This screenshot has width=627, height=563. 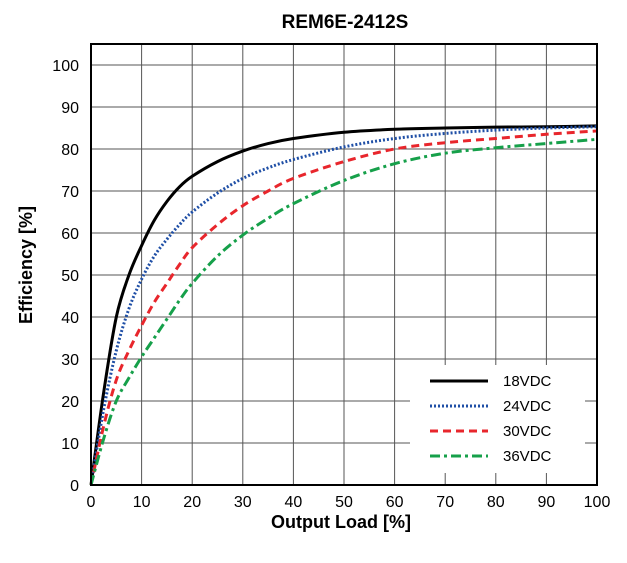 I want to click on y-tick-label: 100, so click(x=65, y=66).